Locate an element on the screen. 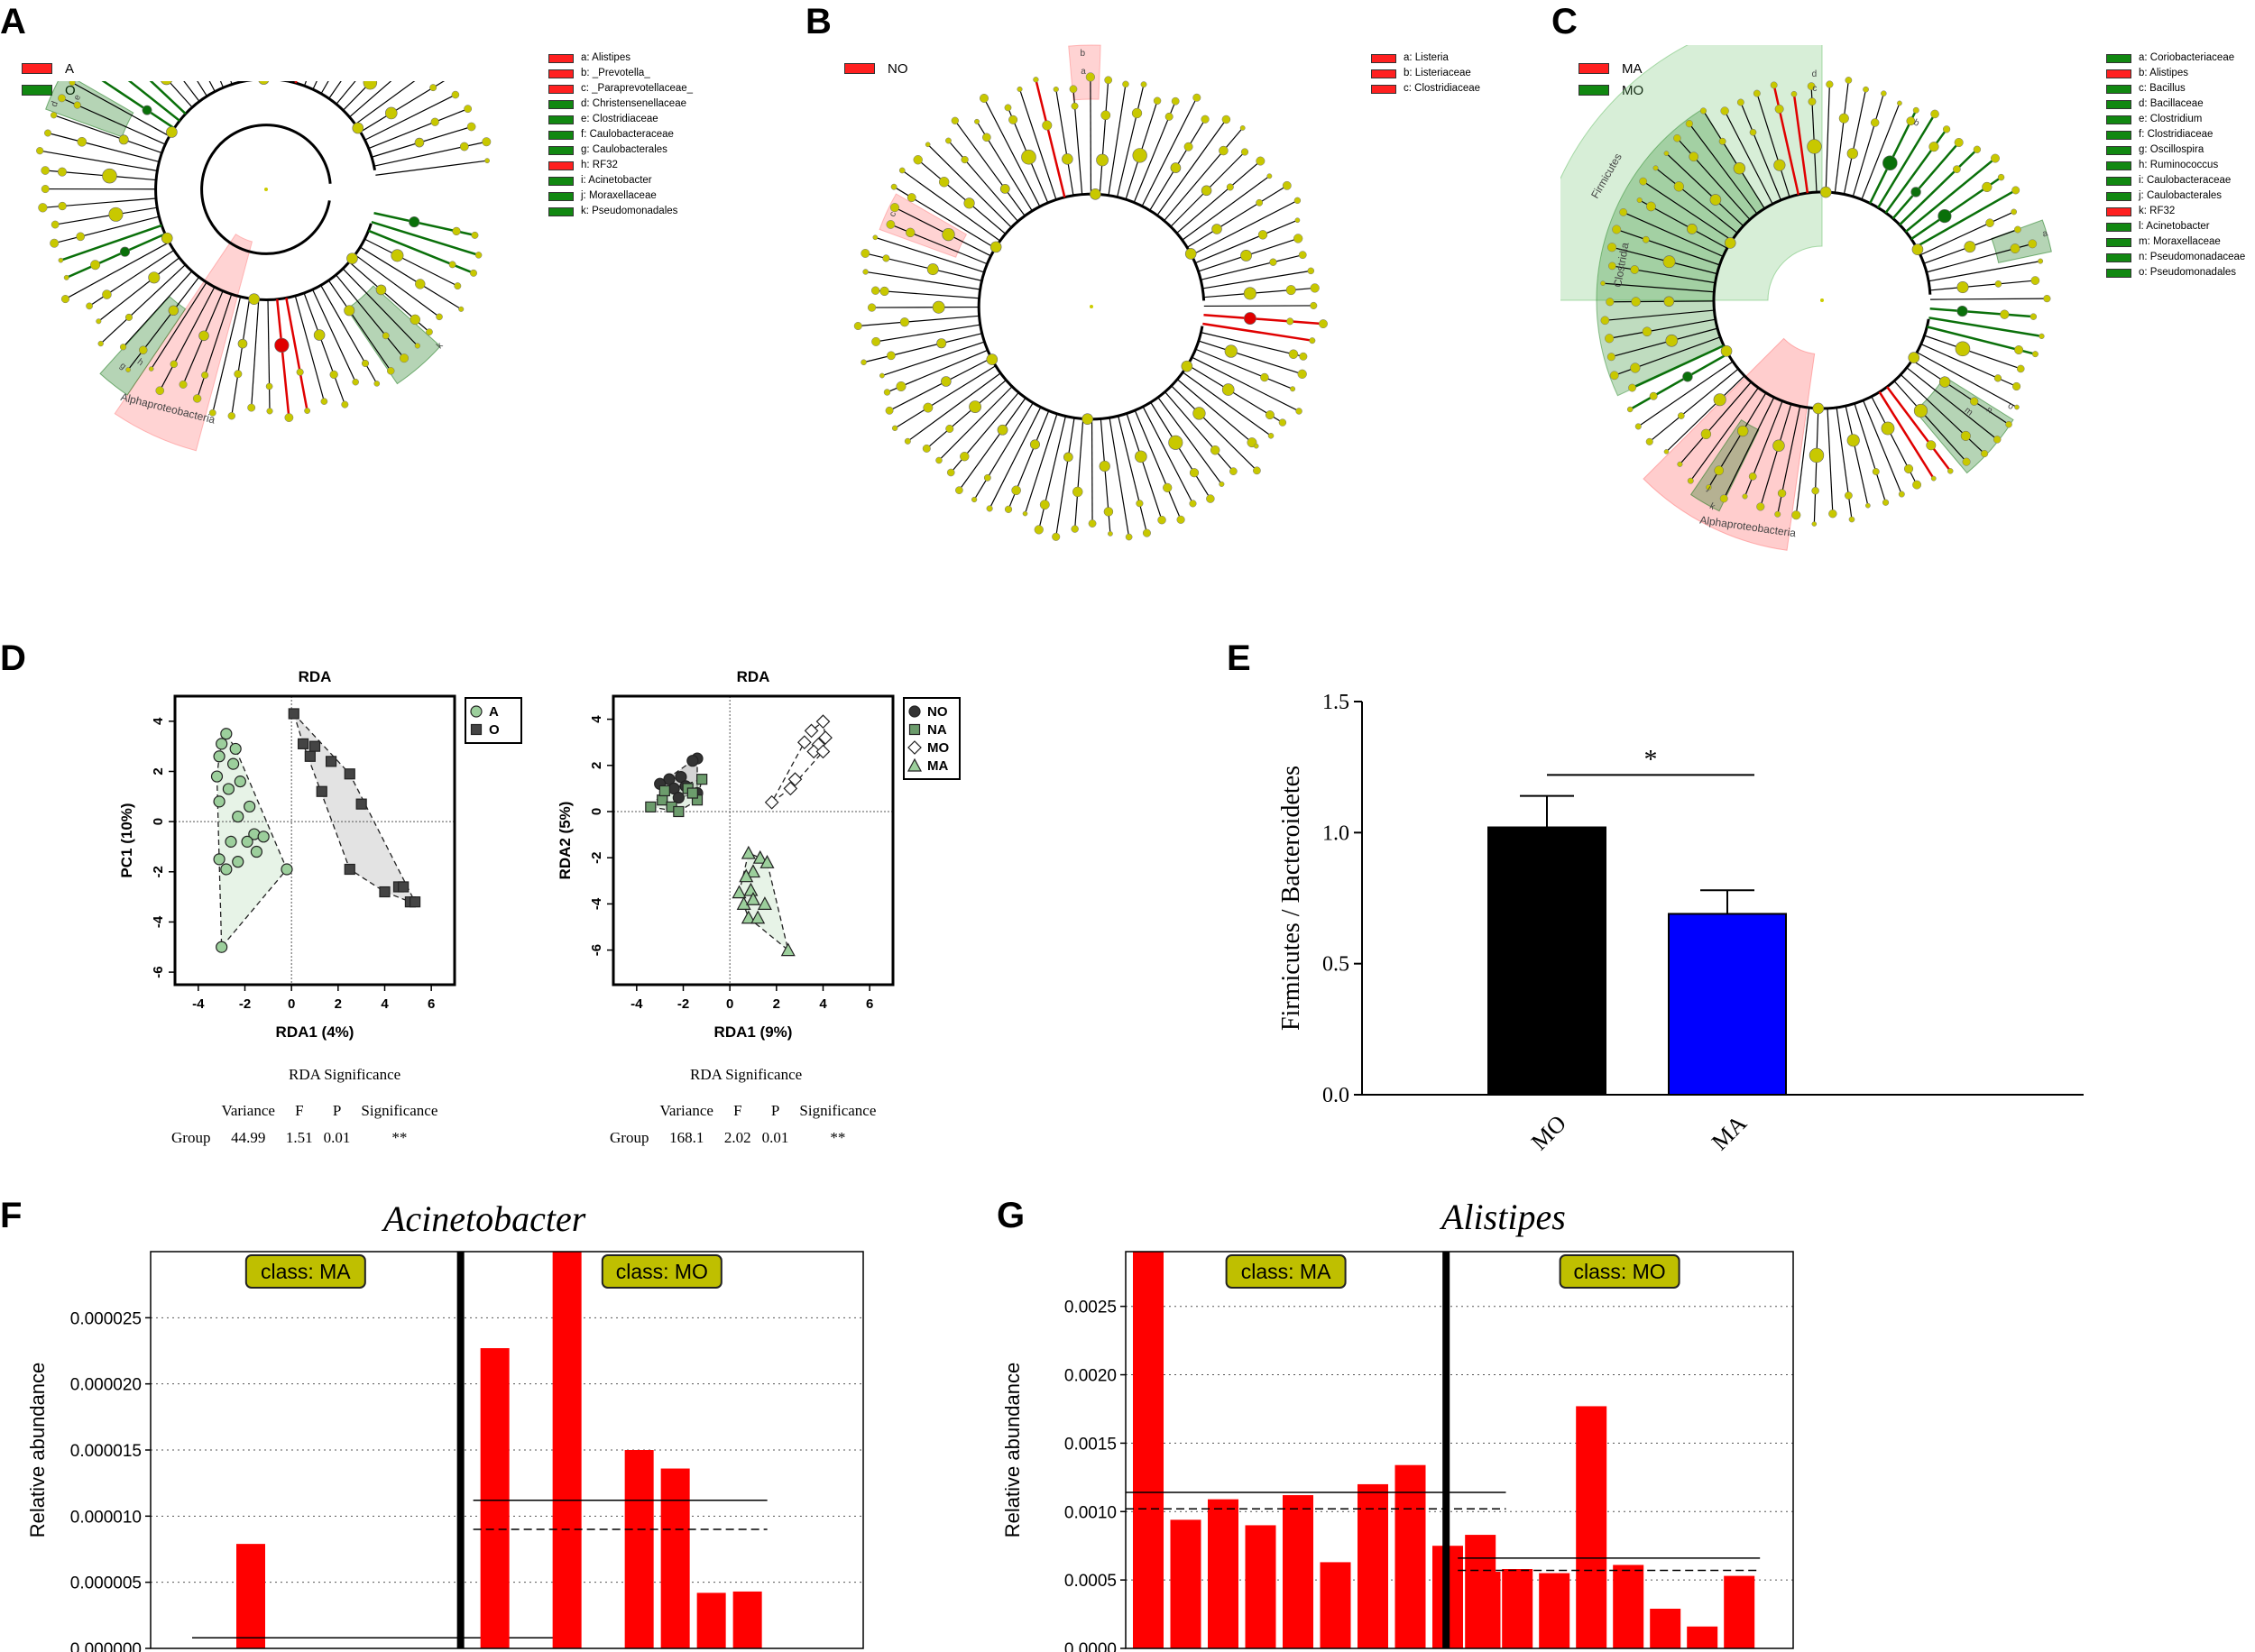 This screenshot has height=1652, width=2255. taxa-legend-item: l: Acinetobacter is located at coordinates (2175, 226).